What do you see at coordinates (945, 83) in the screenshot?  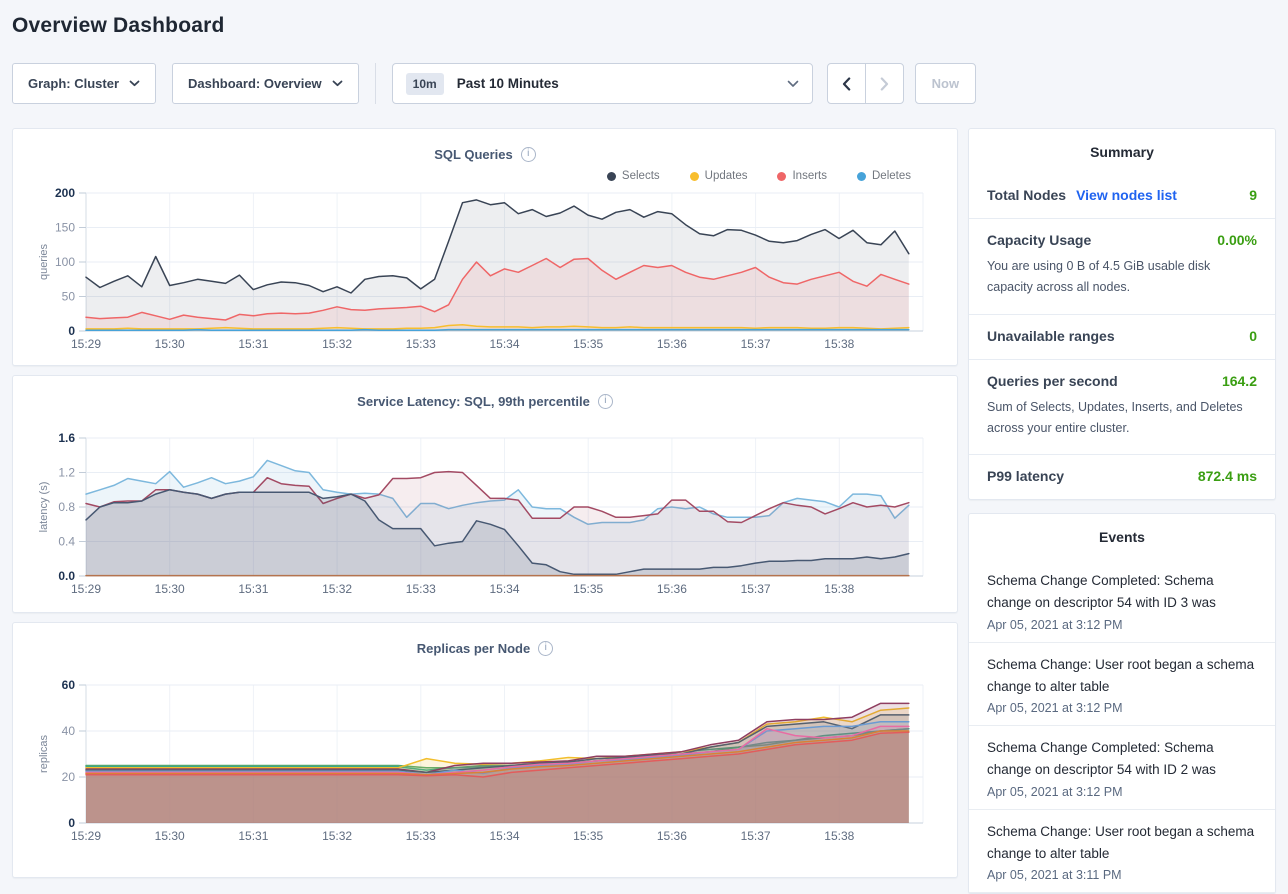 I see `now-button: Now` at bounding box center [945, 83].